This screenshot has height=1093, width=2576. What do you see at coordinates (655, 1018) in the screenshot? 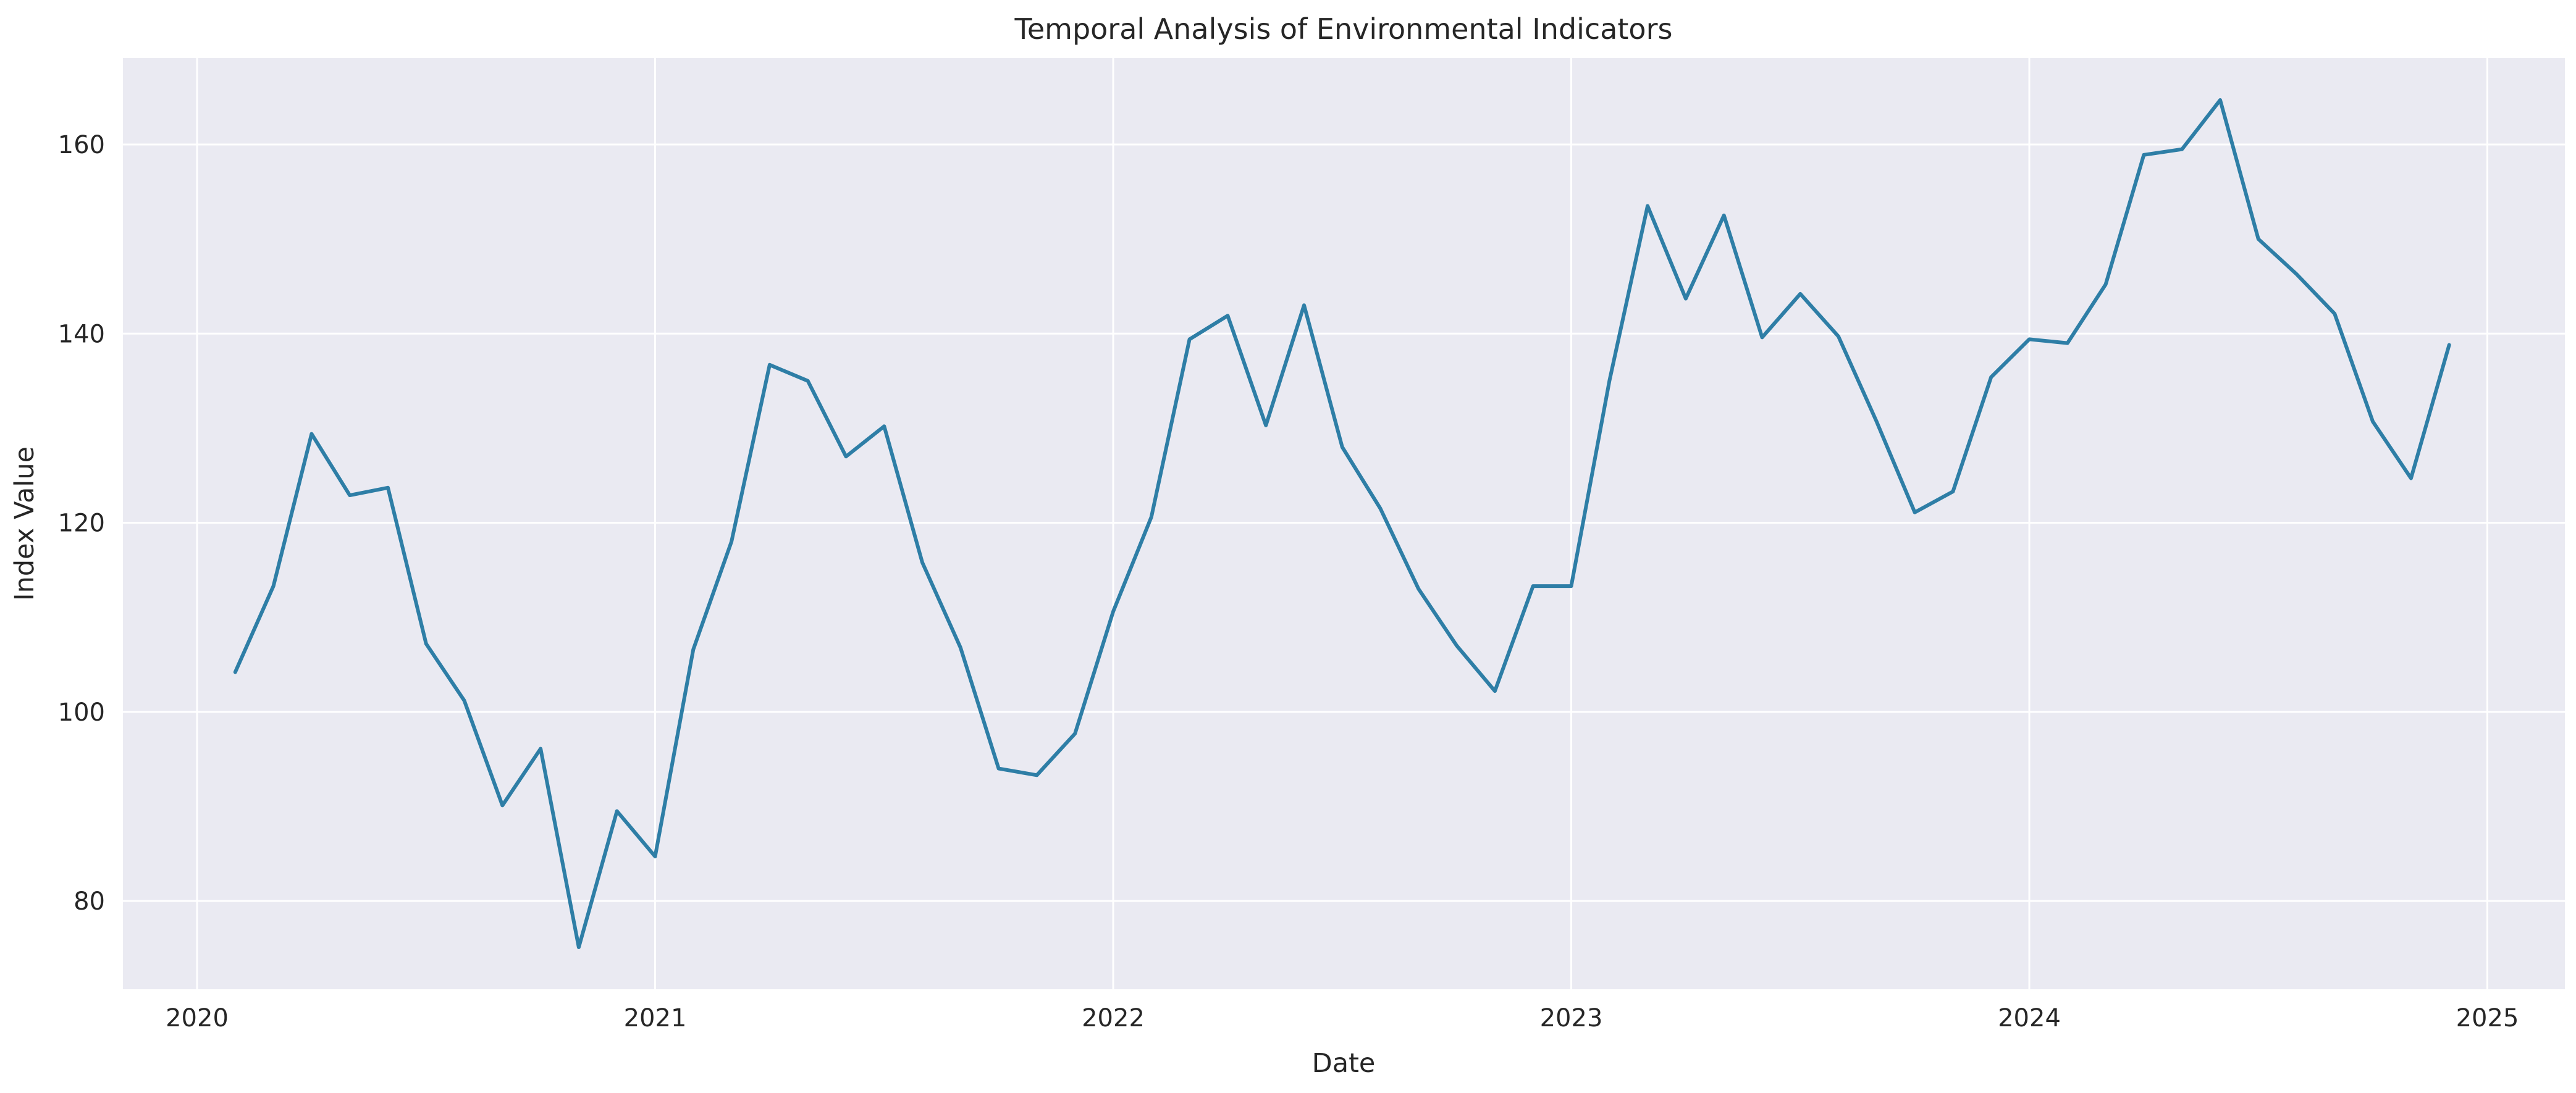
I see `x-tick-label: 2021` at bounding box center [655, 1018].